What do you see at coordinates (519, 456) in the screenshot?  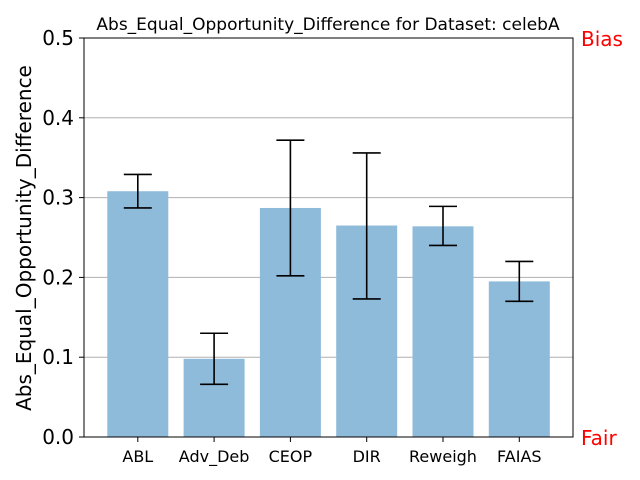 I see `x-tick-label: FAIAS` at bounding box center [519, 456].